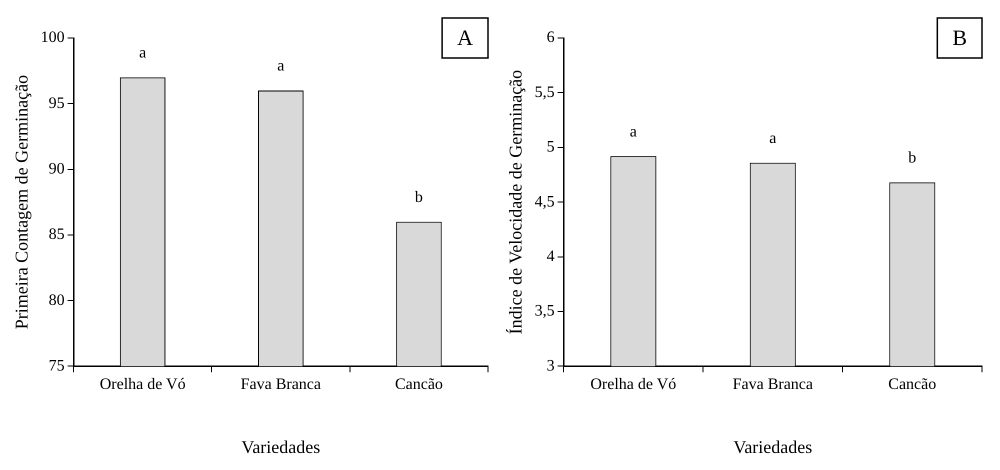 The image size is (1000, 470). I want to click on y-tick-label: 100, so click(52, 37).